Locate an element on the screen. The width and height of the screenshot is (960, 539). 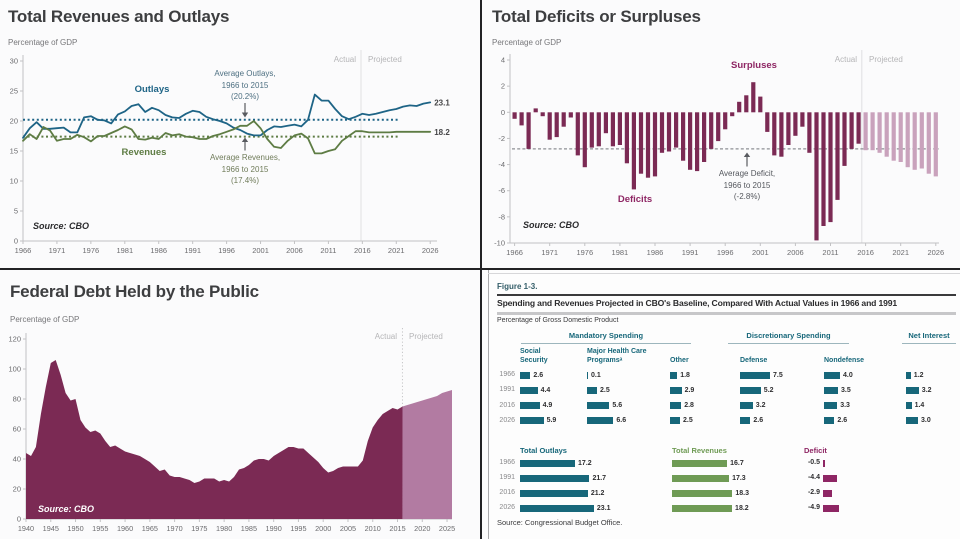
arrow-up-icon is located at coordinates (747, 159).